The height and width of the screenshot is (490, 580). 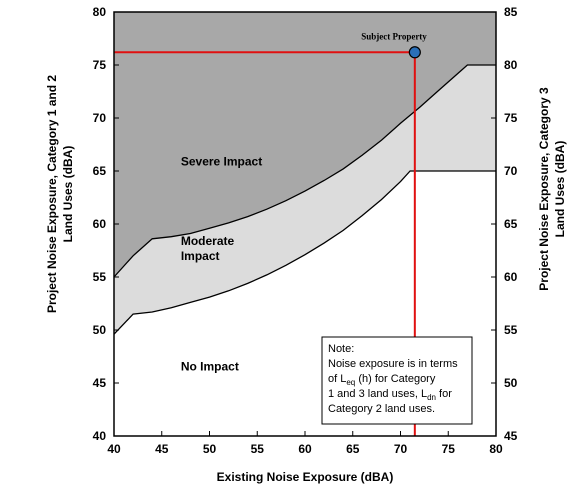 What do you see at coordinates (210, 449) in the screenshot?
I see `x-tick-label: 50` at bounding box center [210, 449].